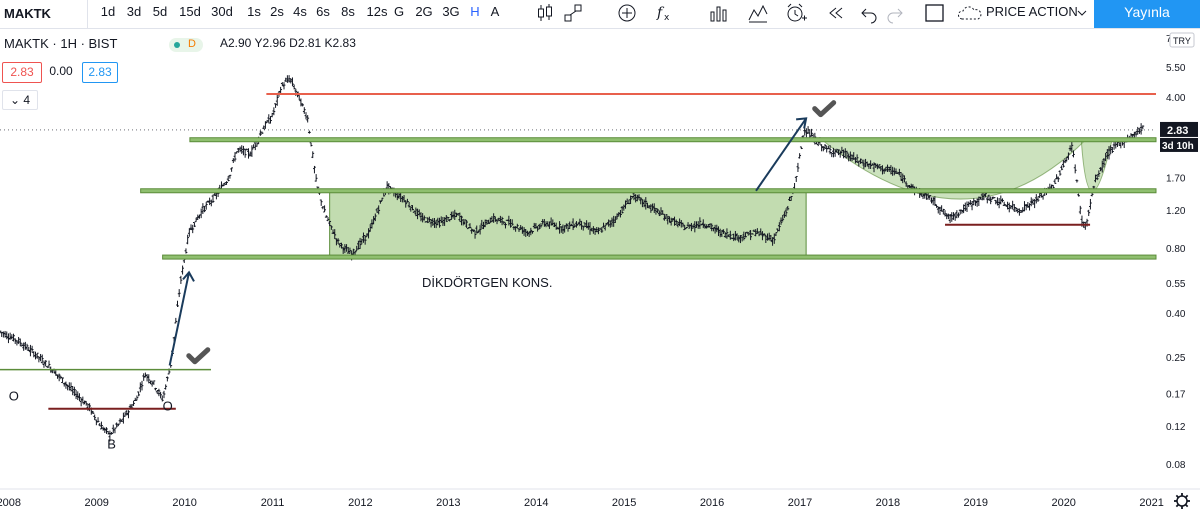 The height and width of the screenshot is (514, 1200). Describe the element at coordinates (424, 11) in the screenshot. I see `interval-2G: 2G` at that location.